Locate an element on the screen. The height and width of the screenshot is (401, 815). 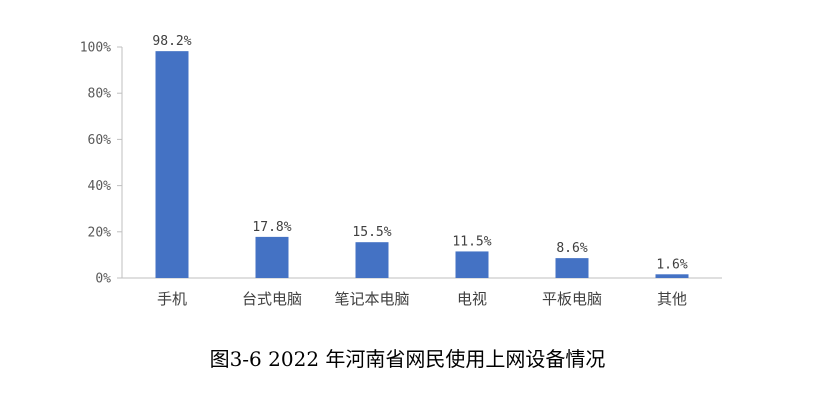
y-tick-label: 40% is located at coordinates (100, 186).